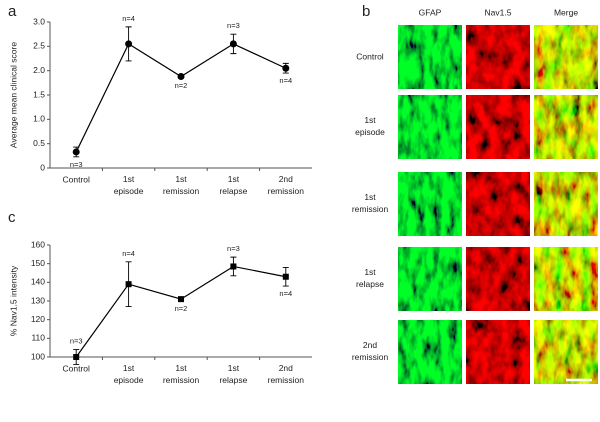 The image size is (600, 422). I want to click on y-tick-label: 3.0, so click(39, 21).